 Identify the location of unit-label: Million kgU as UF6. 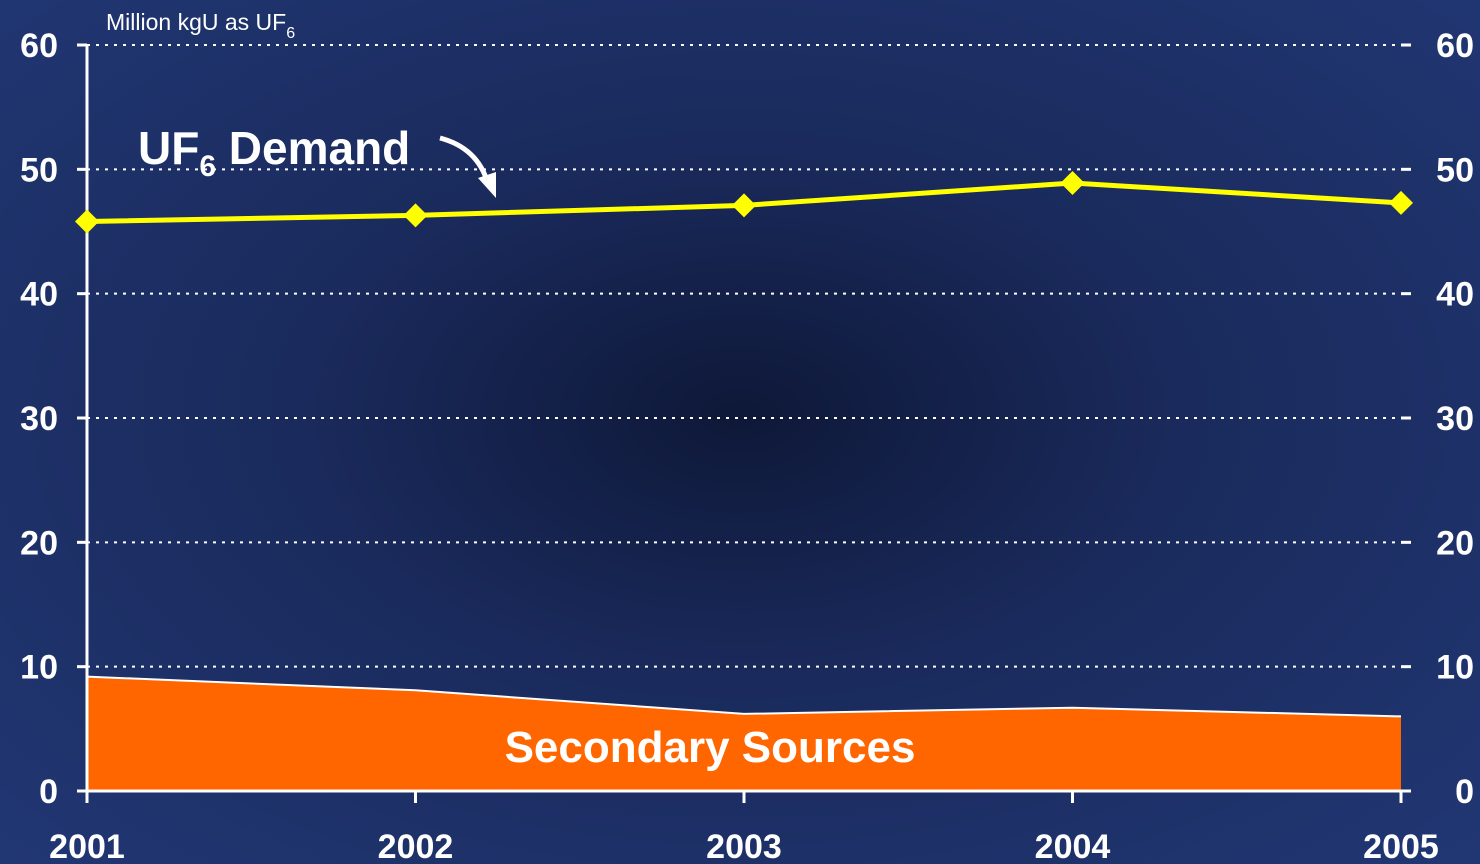
(200, 25).